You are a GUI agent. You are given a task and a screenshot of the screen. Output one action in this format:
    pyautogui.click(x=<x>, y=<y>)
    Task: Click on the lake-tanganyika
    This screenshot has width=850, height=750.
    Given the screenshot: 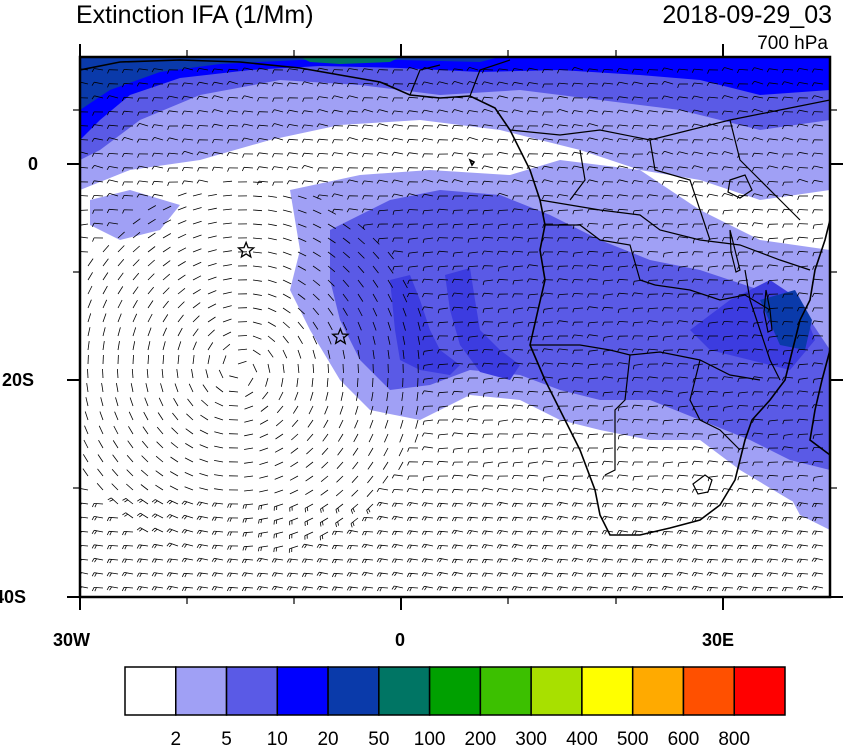 What is the action you would take?
    pyautogui.click(x=735, y=251)
    